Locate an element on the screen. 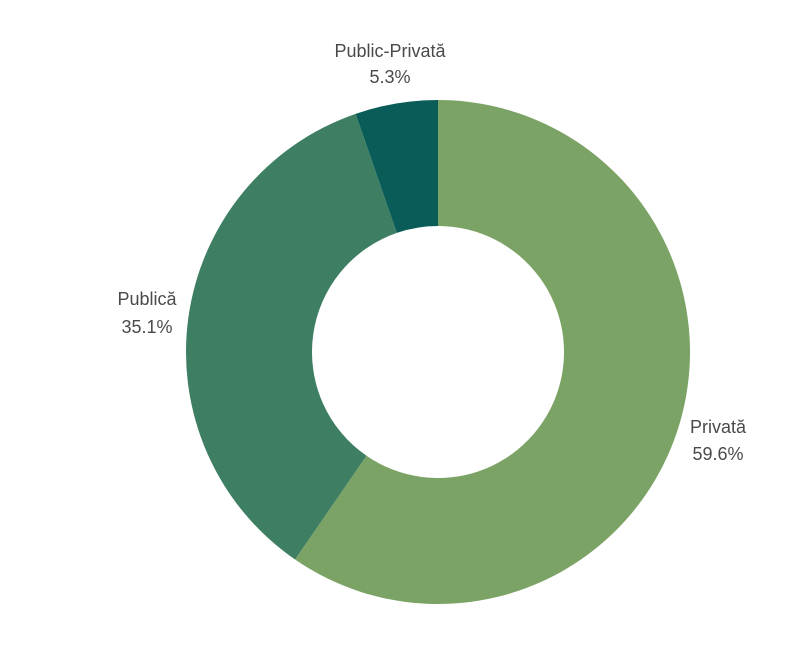  slice-public-privata is located at coordinates (396, 166).